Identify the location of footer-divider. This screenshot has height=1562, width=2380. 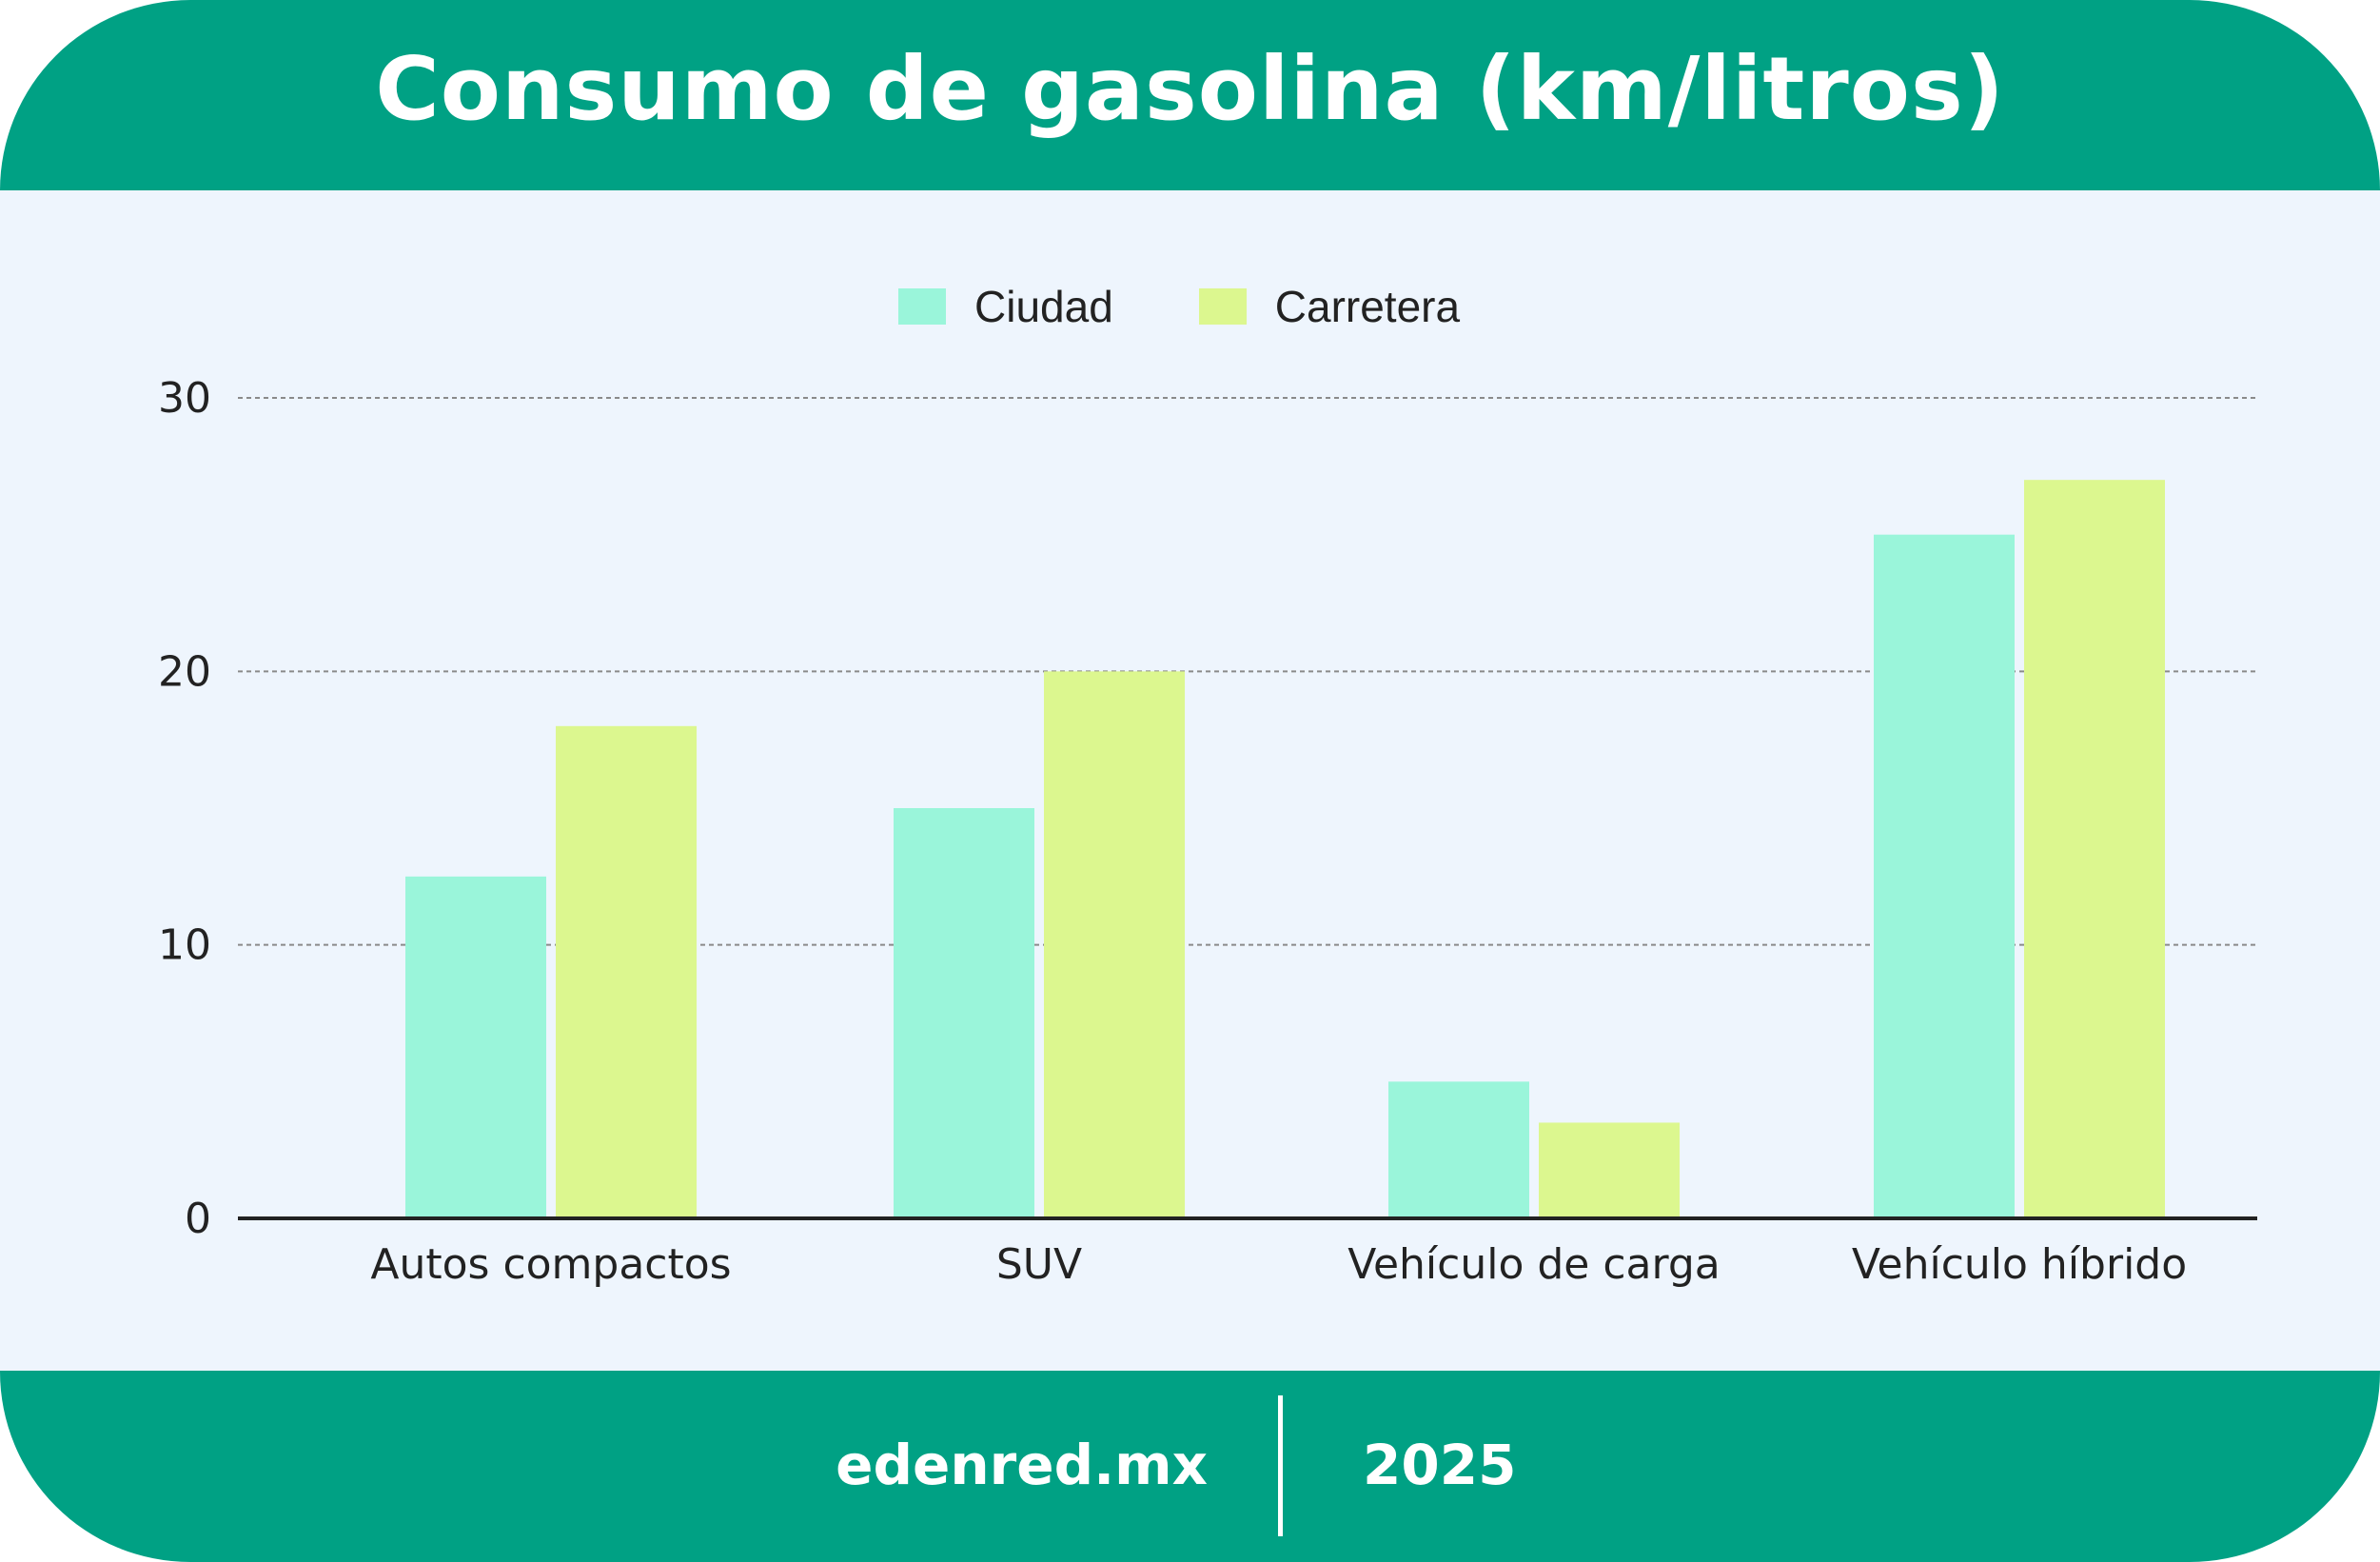
(1280, 1465).